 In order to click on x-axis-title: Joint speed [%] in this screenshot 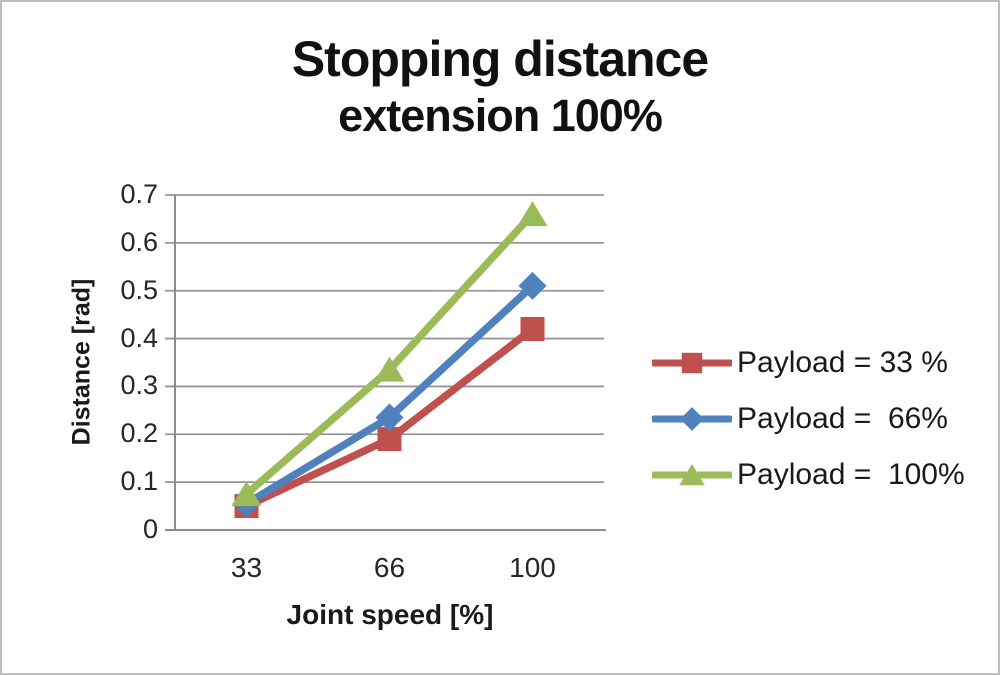, I will do `click(390, 614)`.